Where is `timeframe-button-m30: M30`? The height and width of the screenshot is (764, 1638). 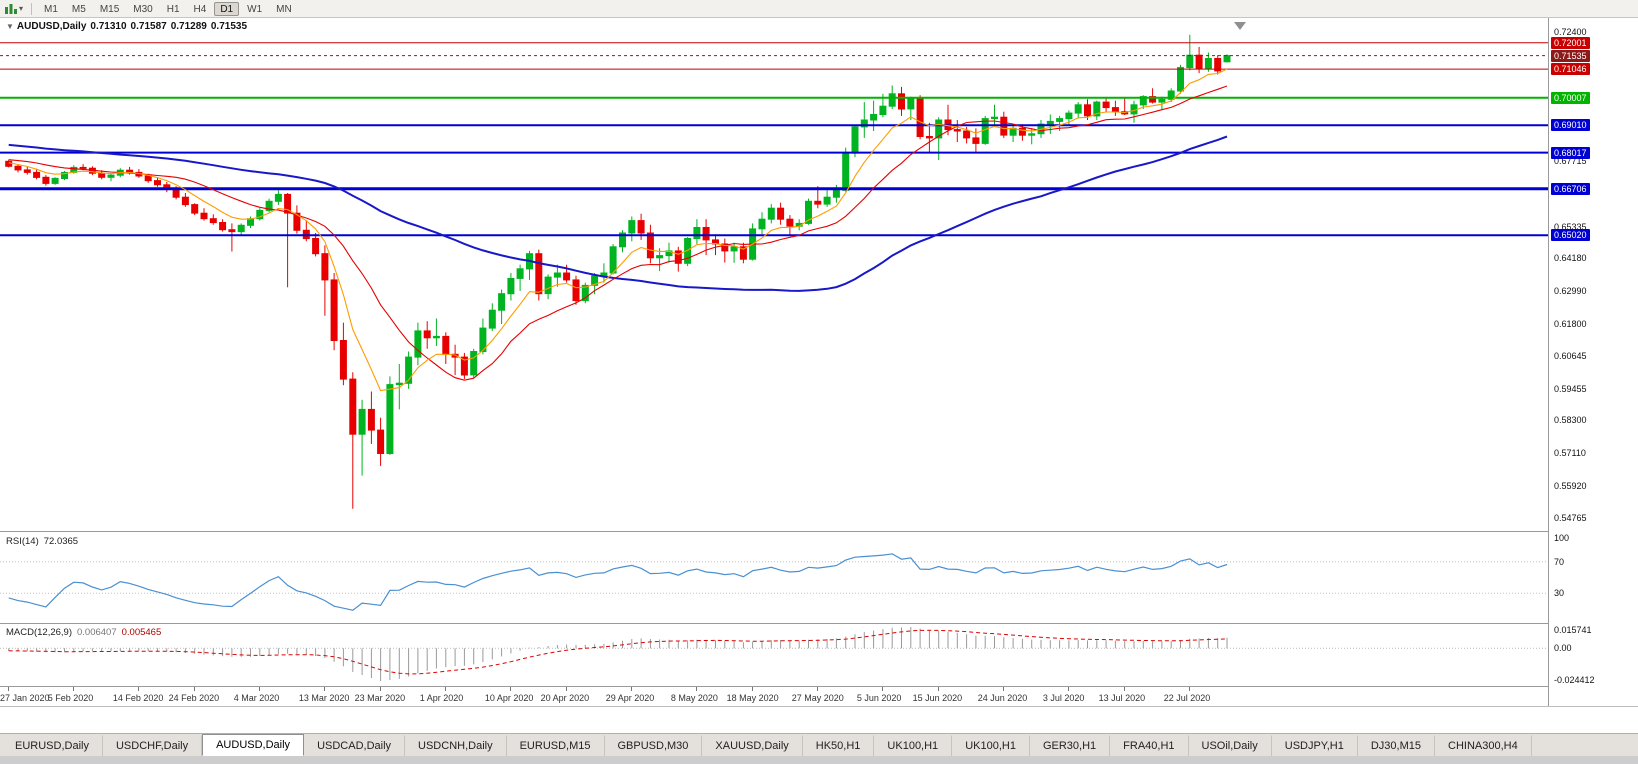 timeframe-button-m30: M30 is located at coordinates (143, 9).